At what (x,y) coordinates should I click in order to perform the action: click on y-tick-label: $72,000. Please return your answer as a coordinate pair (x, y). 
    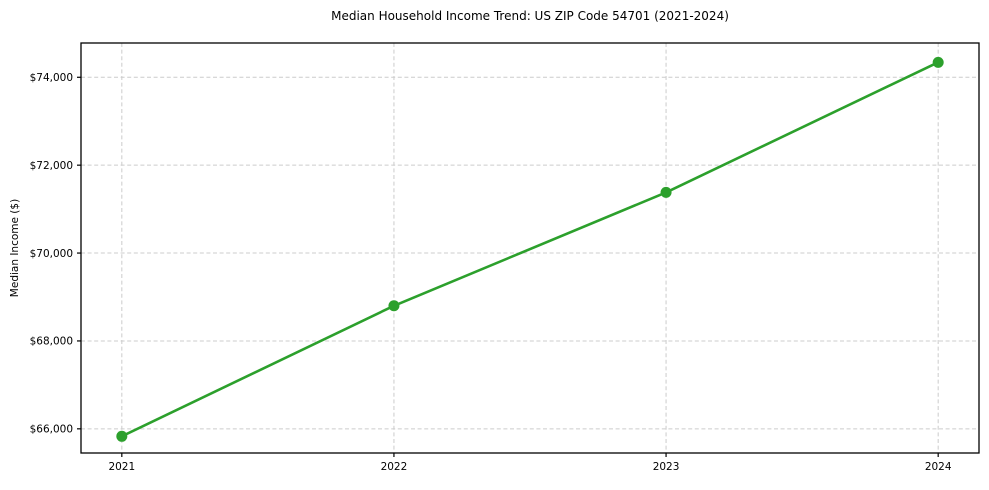
    Looking at the image, I should click on (51, 166).